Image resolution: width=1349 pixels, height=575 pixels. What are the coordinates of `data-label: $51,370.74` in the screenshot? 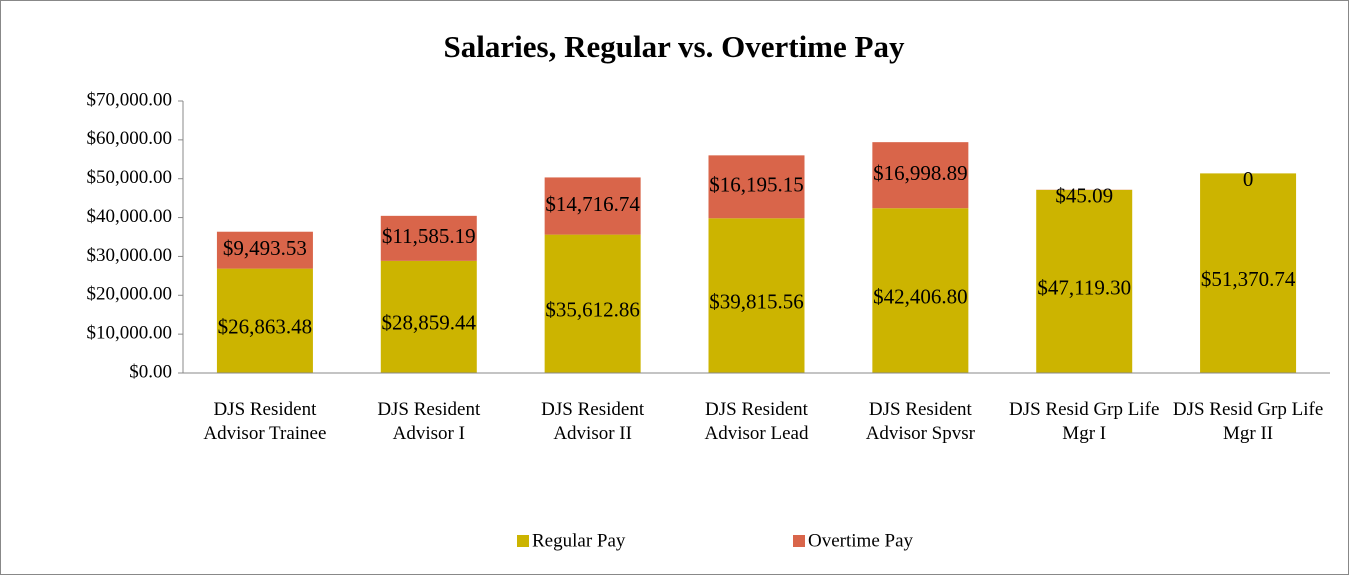 It's located at (1248, 279).